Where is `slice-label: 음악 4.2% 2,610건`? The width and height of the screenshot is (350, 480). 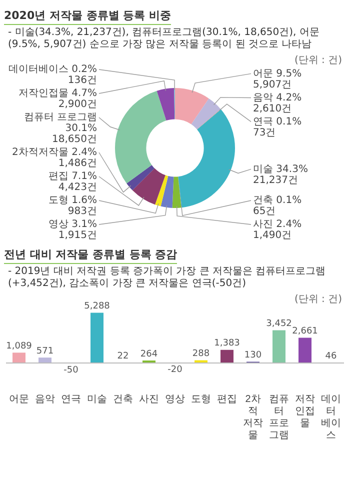
slice-label: 음악 4.2% 2,610건 is located at coordinates (277, 103).